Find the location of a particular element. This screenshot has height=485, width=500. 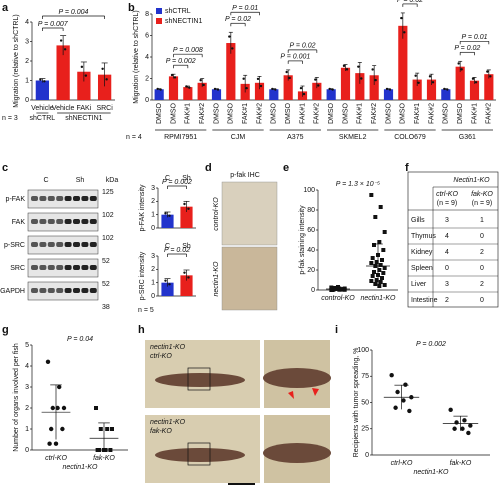

zoom-box is located at coordinates (199, 454).